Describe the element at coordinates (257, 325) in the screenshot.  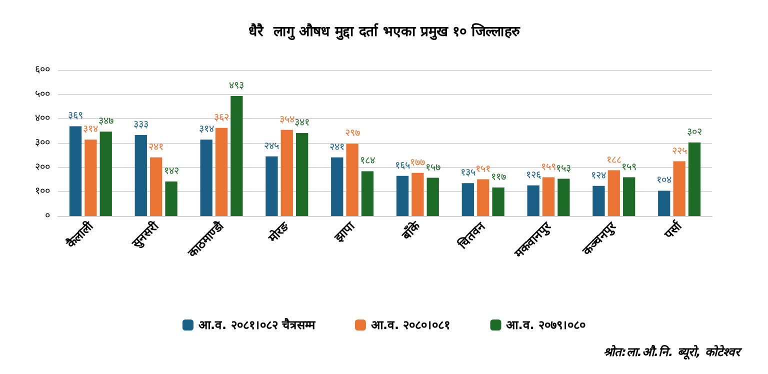
I see `legend-label: आ.व. २०८१।०८२ चैत्रसम्म` at that location.